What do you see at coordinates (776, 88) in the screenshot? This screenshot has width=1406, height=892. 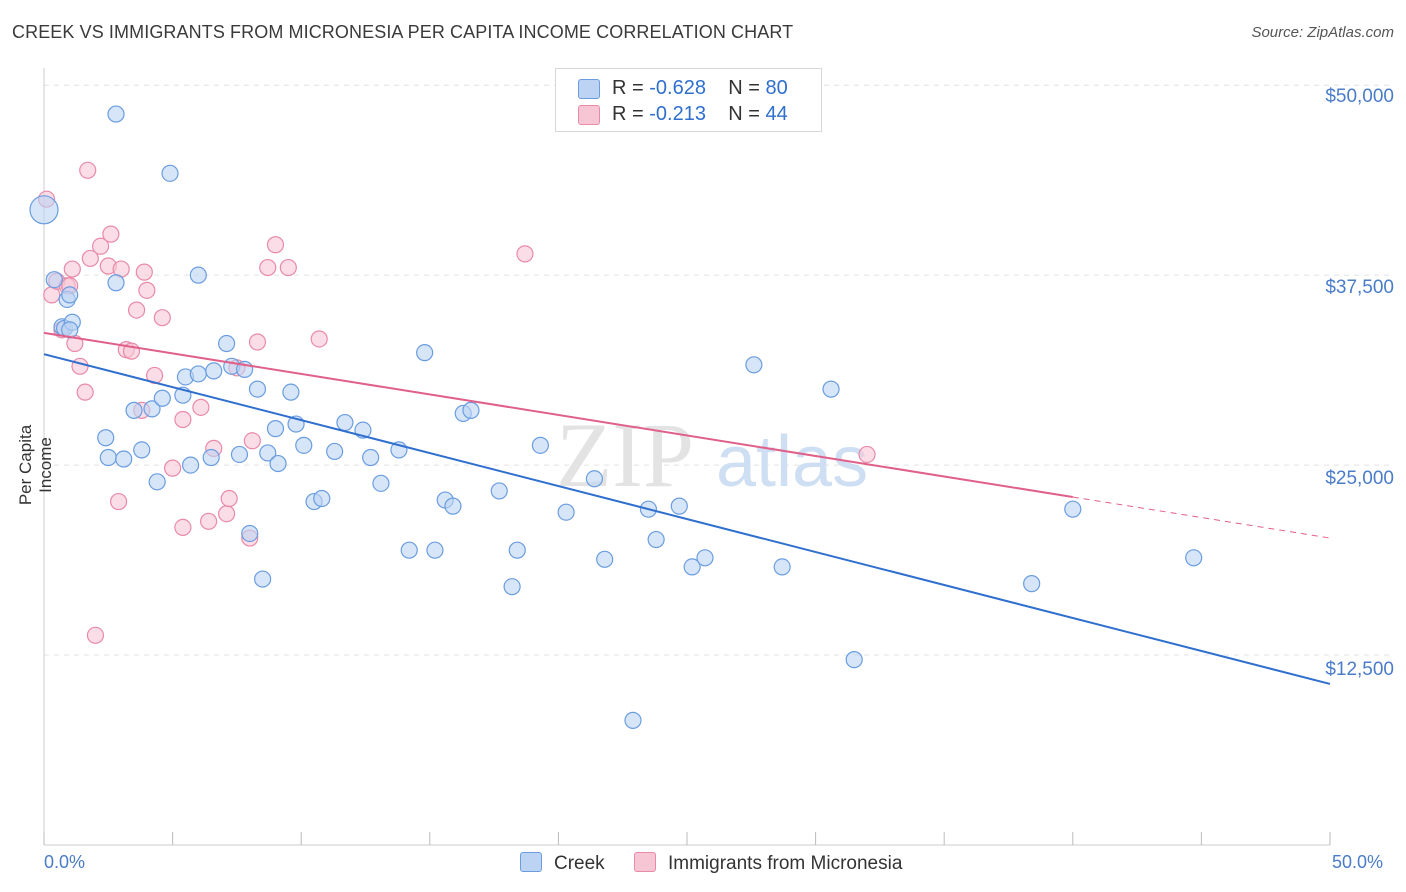 I see `n-value: 80` at bounding box center [776, 88].